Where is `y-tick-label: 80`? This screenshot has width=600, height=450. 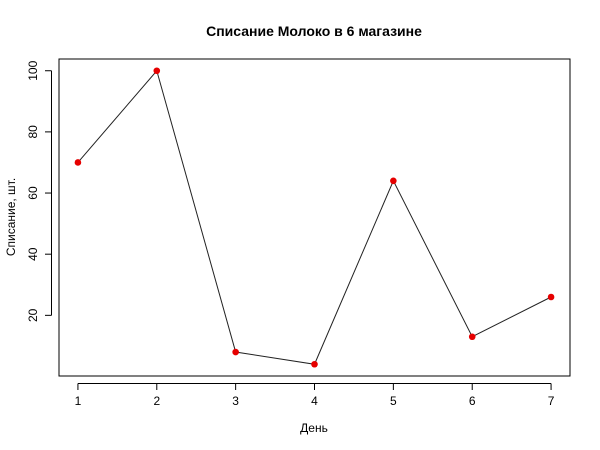 y-tick-label: 80 is located at coordinates (33, 132).